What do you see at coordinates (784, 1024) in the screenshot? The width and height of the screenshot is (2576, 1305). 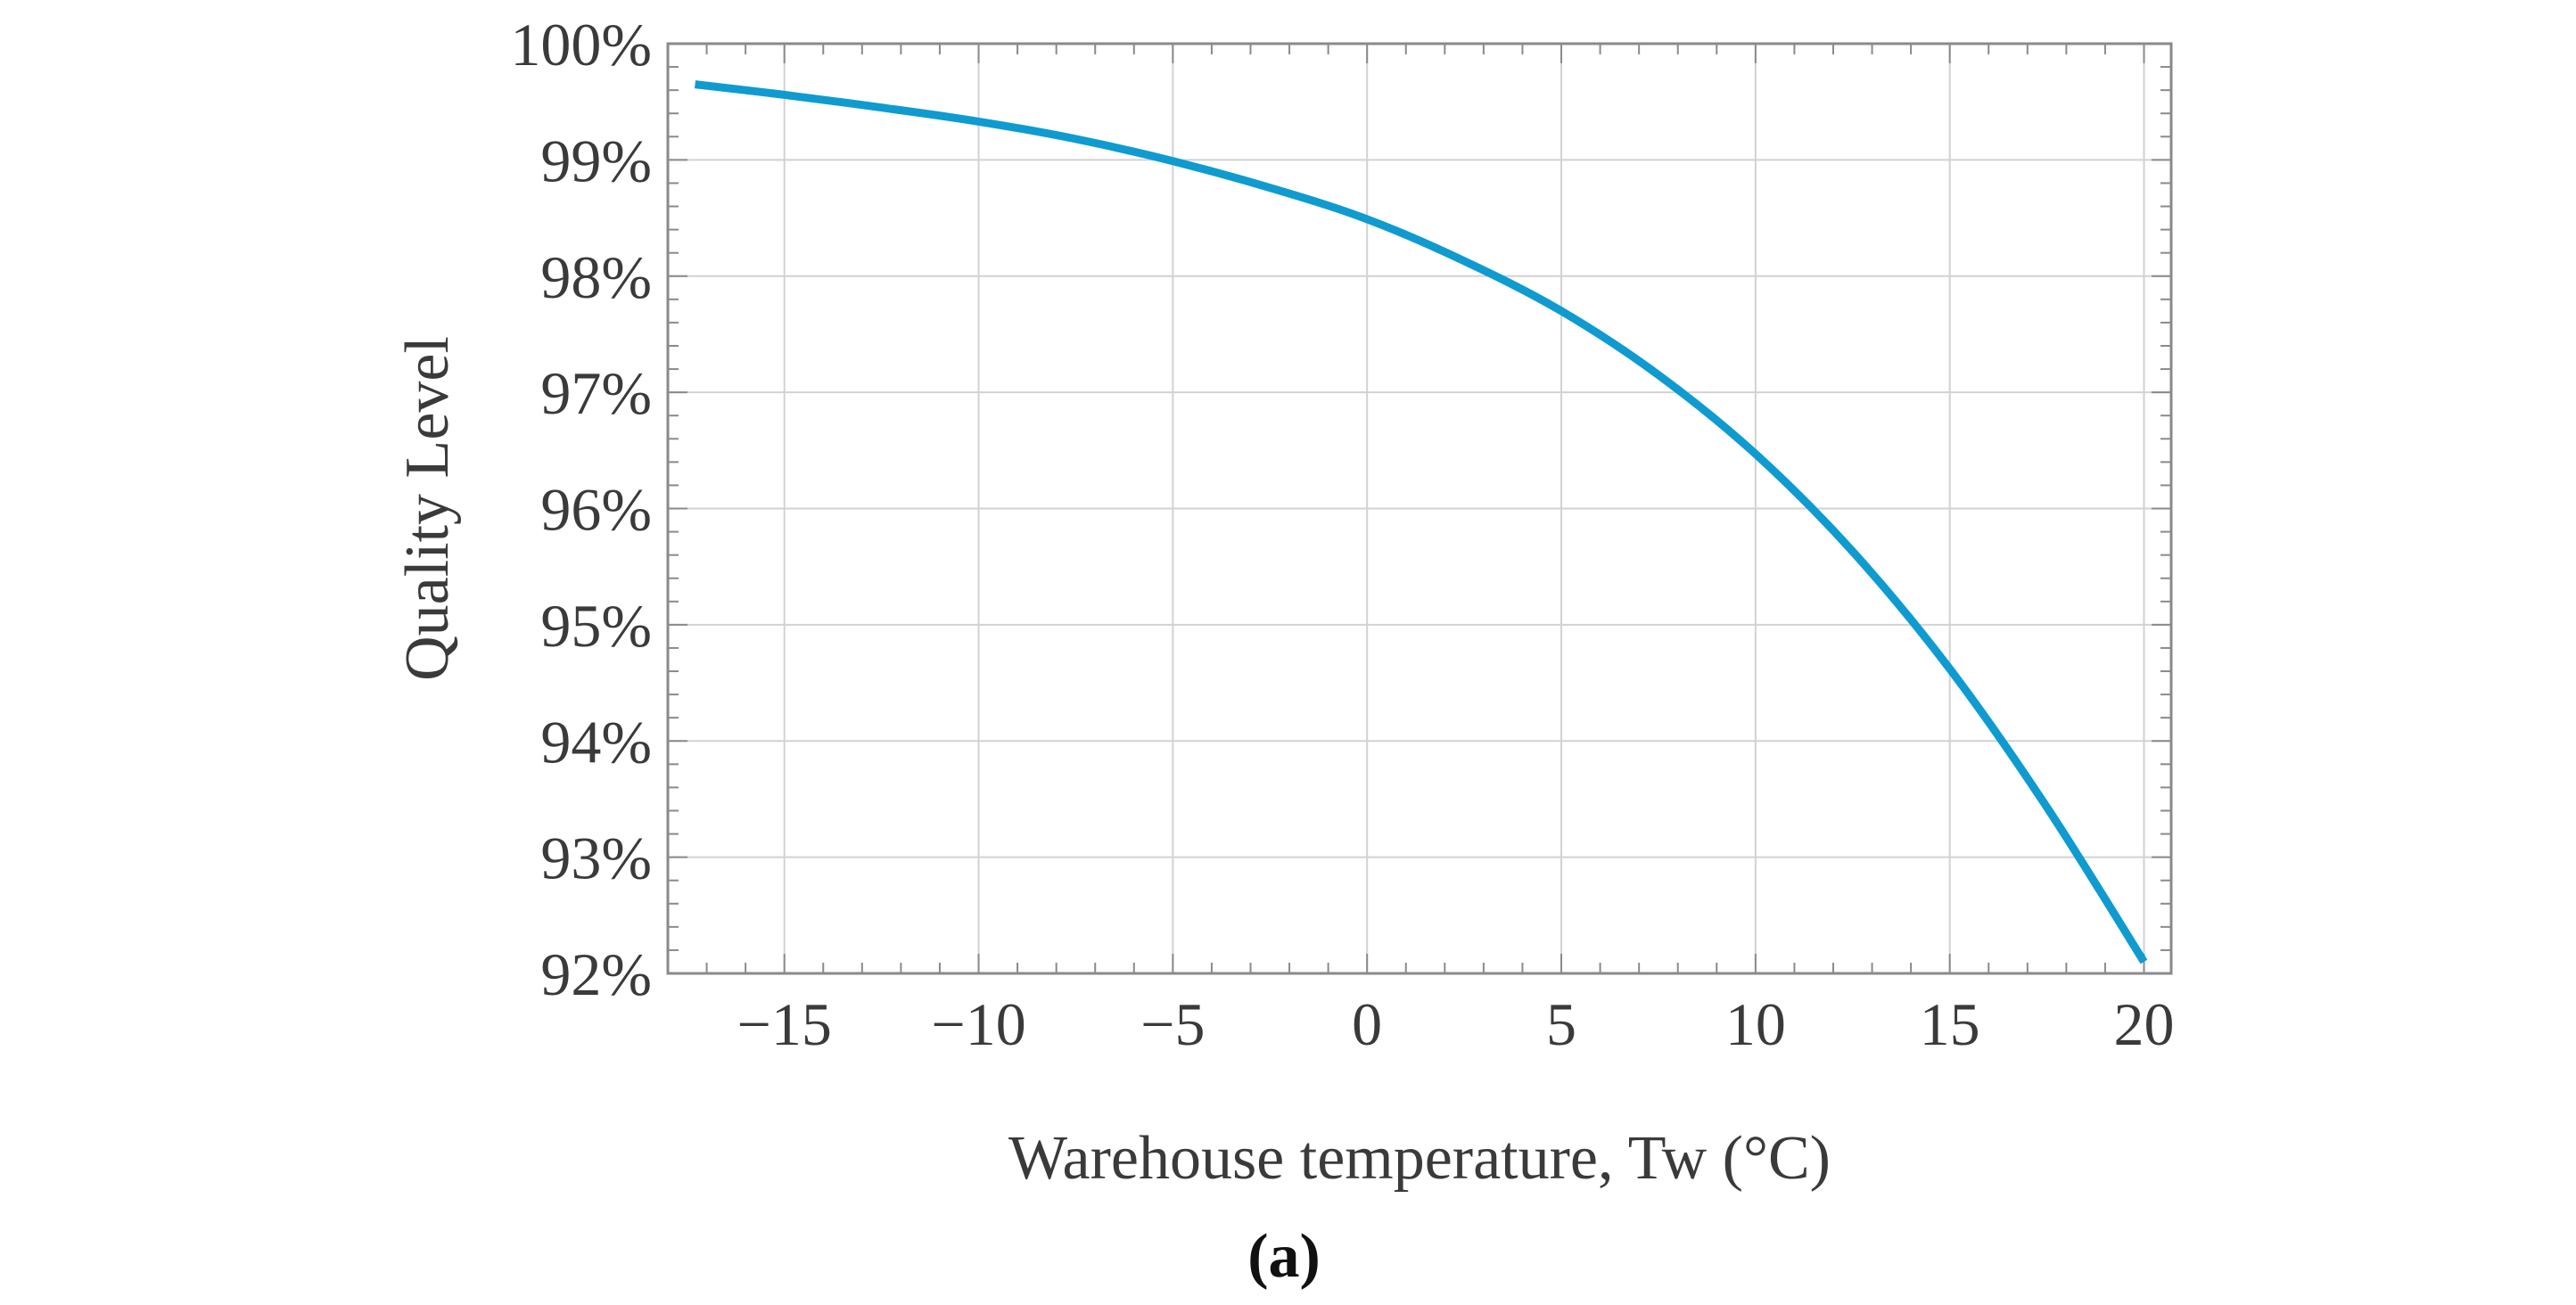 I see `x-tick-label: −15` at bounding box center [784, 1024].